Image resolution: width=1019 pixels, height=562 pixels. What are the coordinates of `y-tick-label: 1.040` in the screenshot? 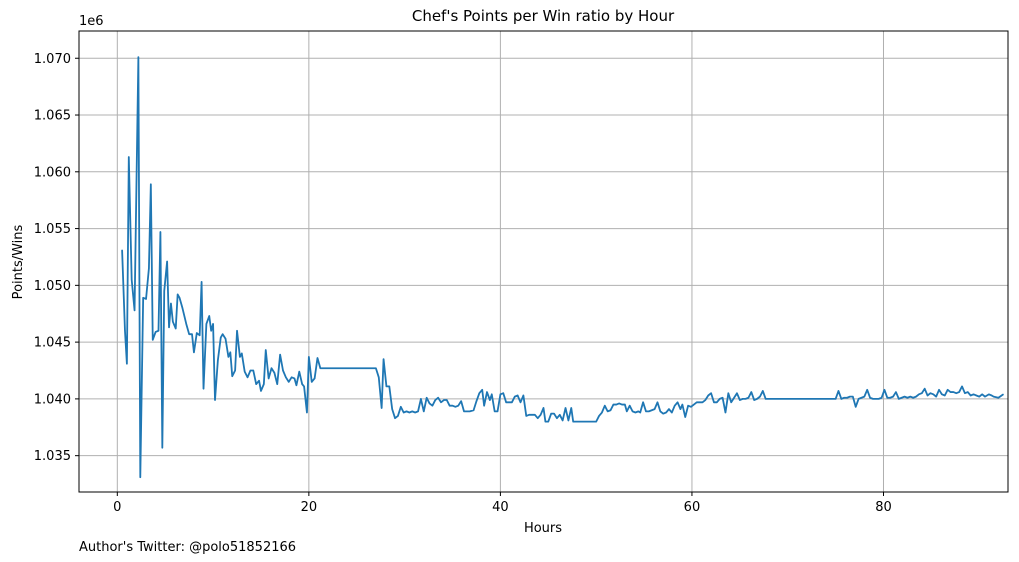 It's located at (52, 399).